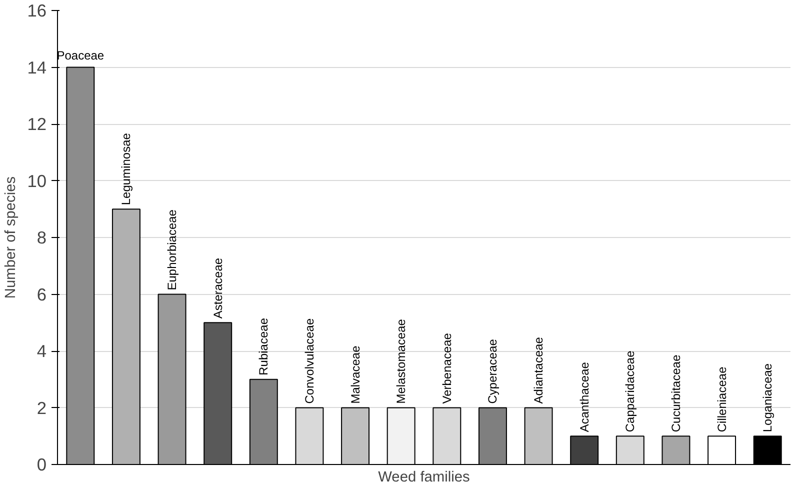  I want to click on x-tick-label: Convolvulaceae, so click(309, 361).